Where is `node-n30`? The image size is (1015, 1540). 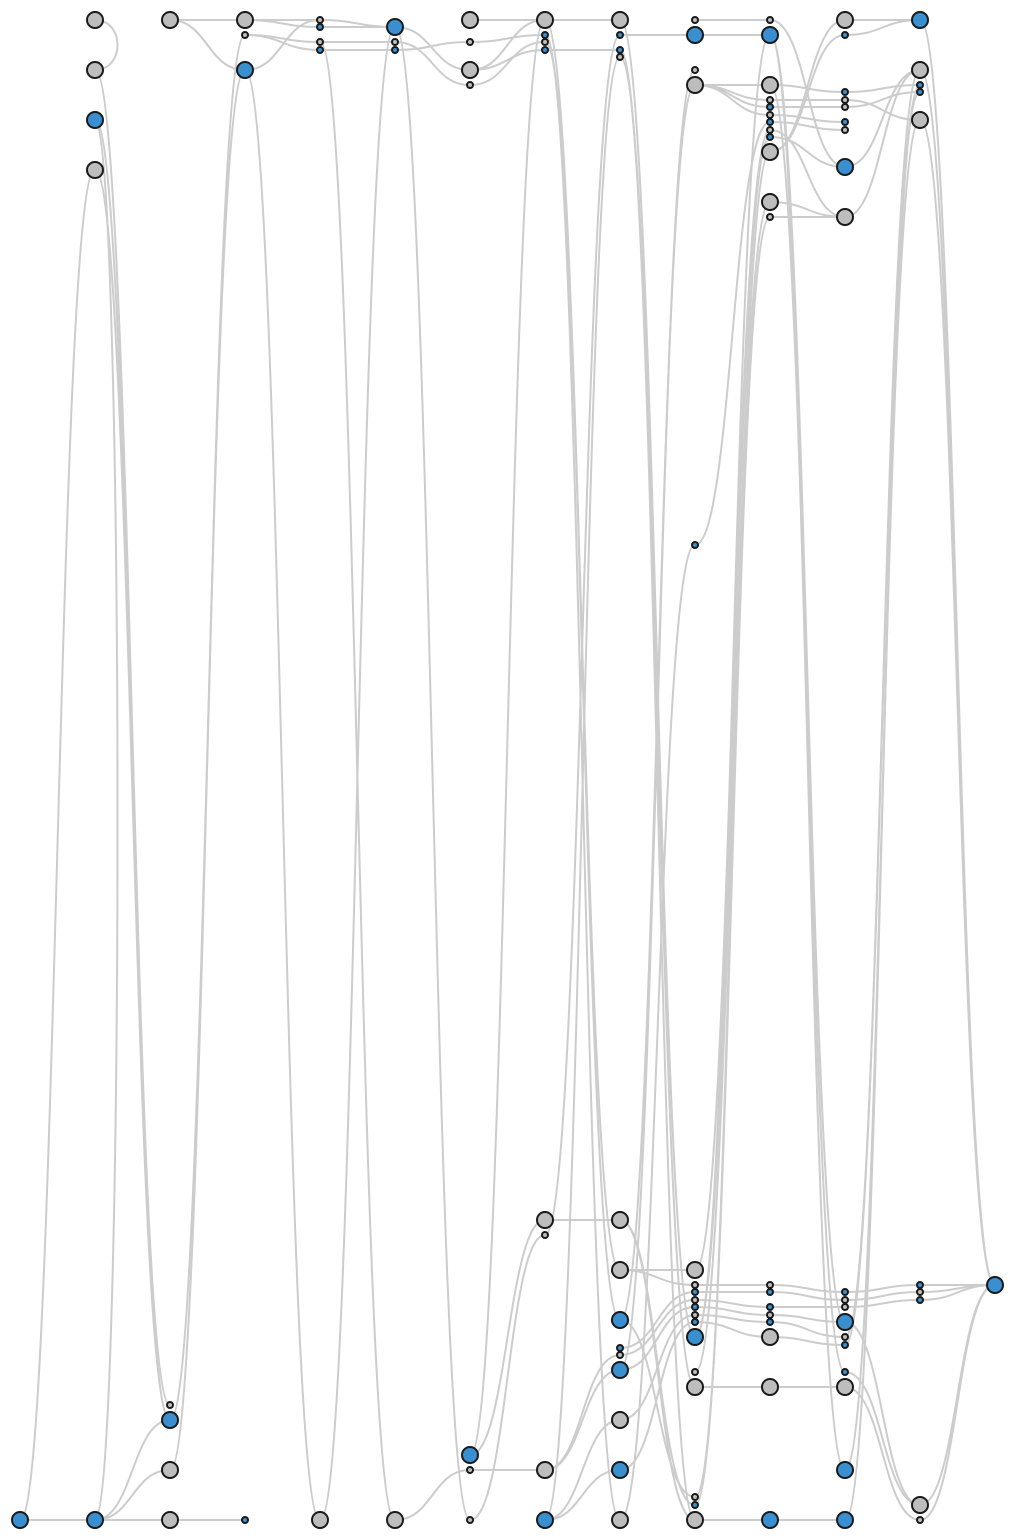 node-n30 is located at coordinates (470, 1520).